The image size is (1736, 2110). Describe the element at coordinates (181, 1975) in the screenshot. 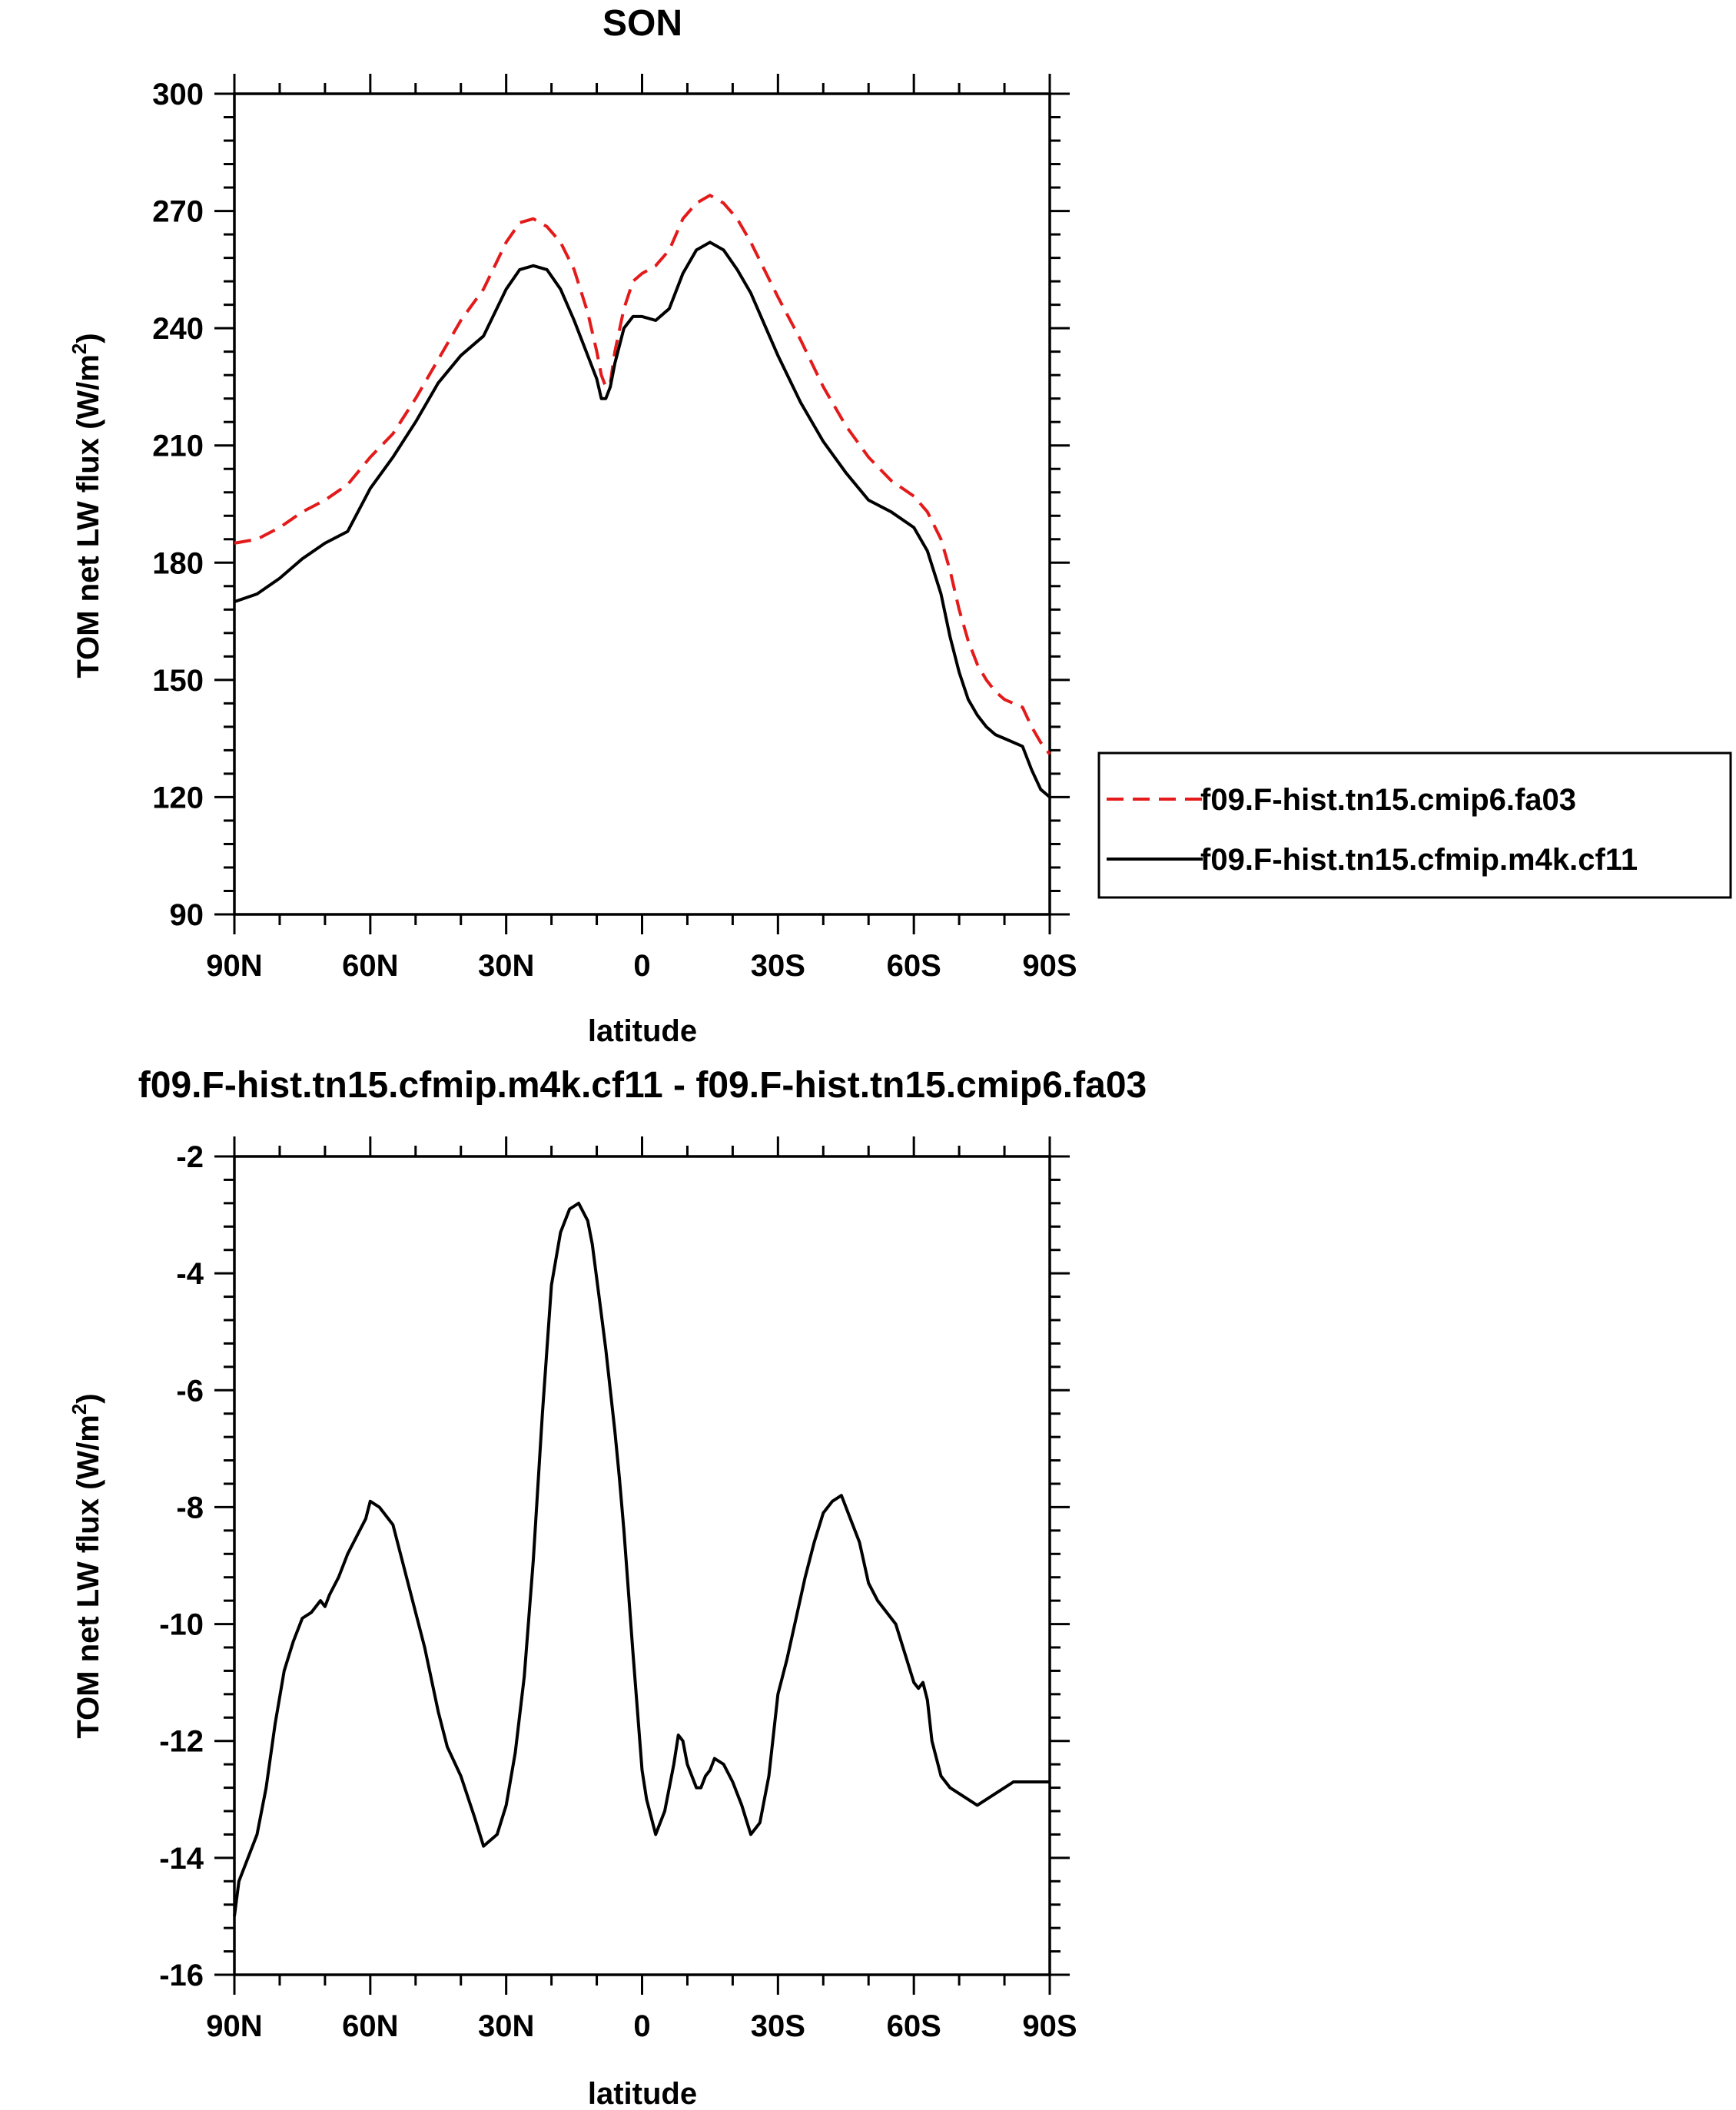

I see `chart-bottom-ytick-label: -16` at that location.